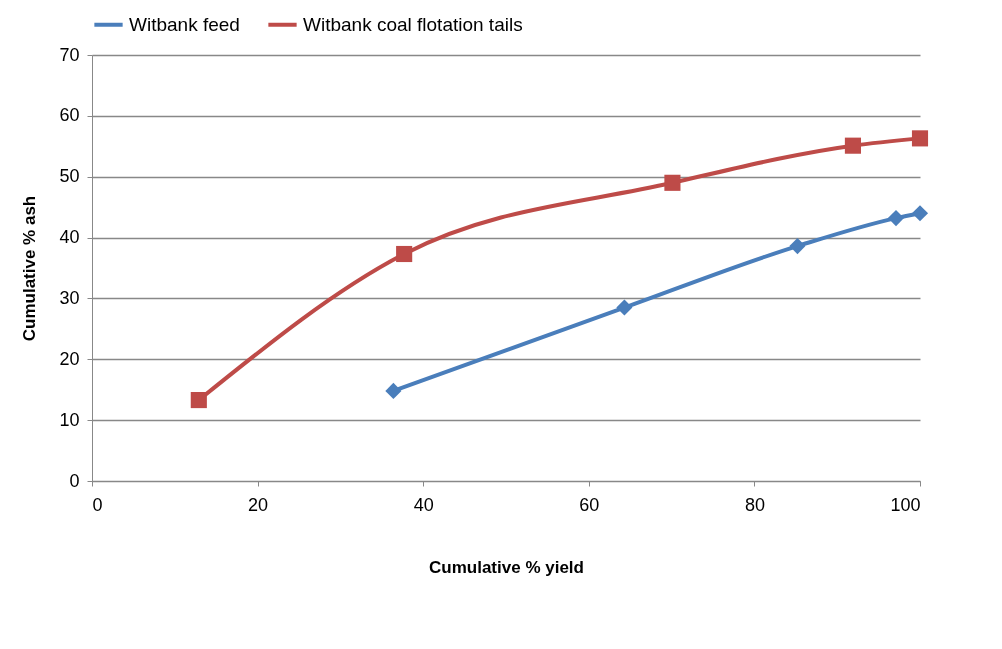 The image size is (1002, 649). I want to click on x-tick-label: 40, so click(423, 504).